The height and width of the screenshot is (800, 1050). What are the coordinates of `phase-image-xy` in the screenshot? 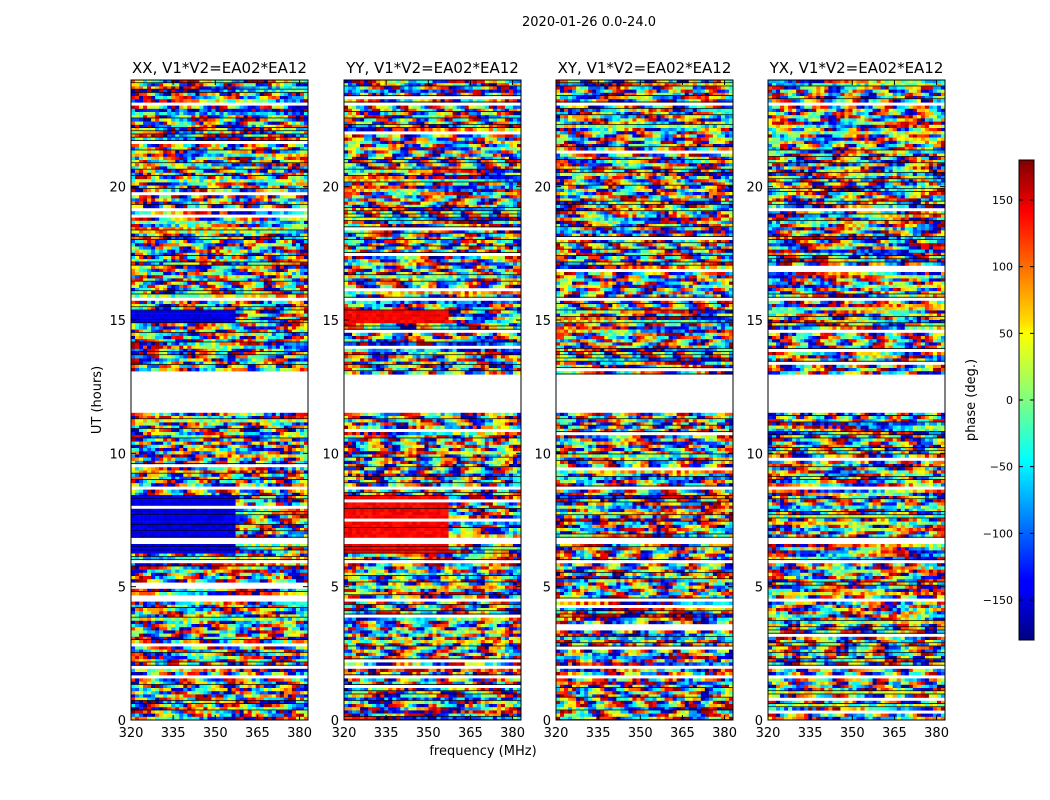 It's located at (644, 400).